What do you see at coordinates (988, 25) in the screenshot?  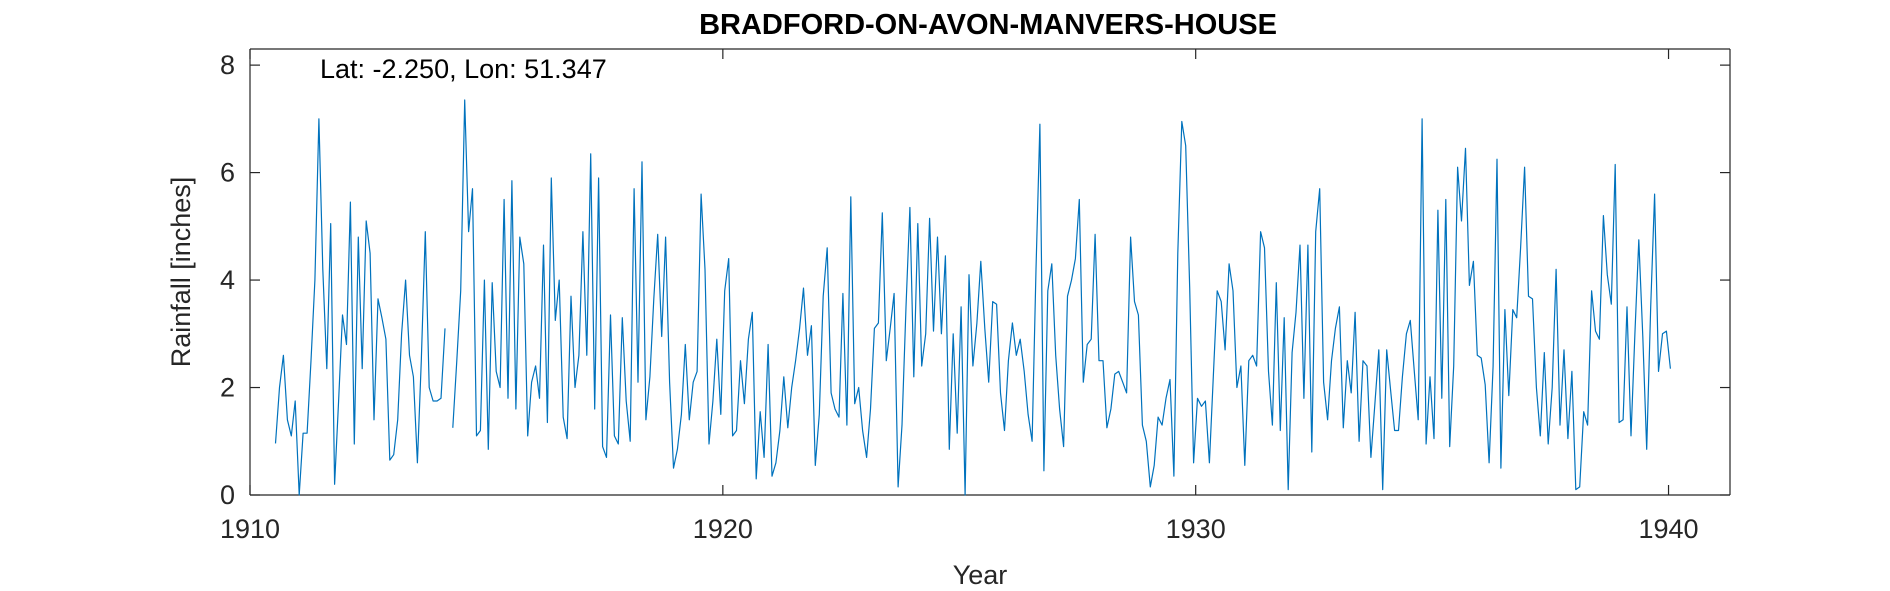 I see `chart-title: BRADFORD-ON-AVON-MANVERS-HOUSE` at bounding box center [988, 25].